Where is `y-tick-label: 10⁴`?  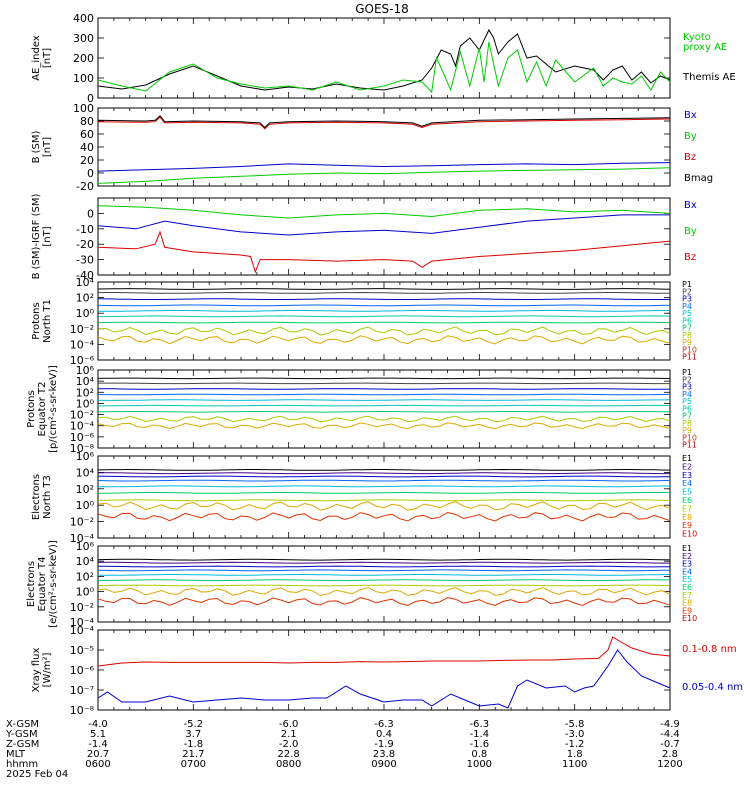
y-tick-label: 10⁴ is located at coordinates (85, 472).